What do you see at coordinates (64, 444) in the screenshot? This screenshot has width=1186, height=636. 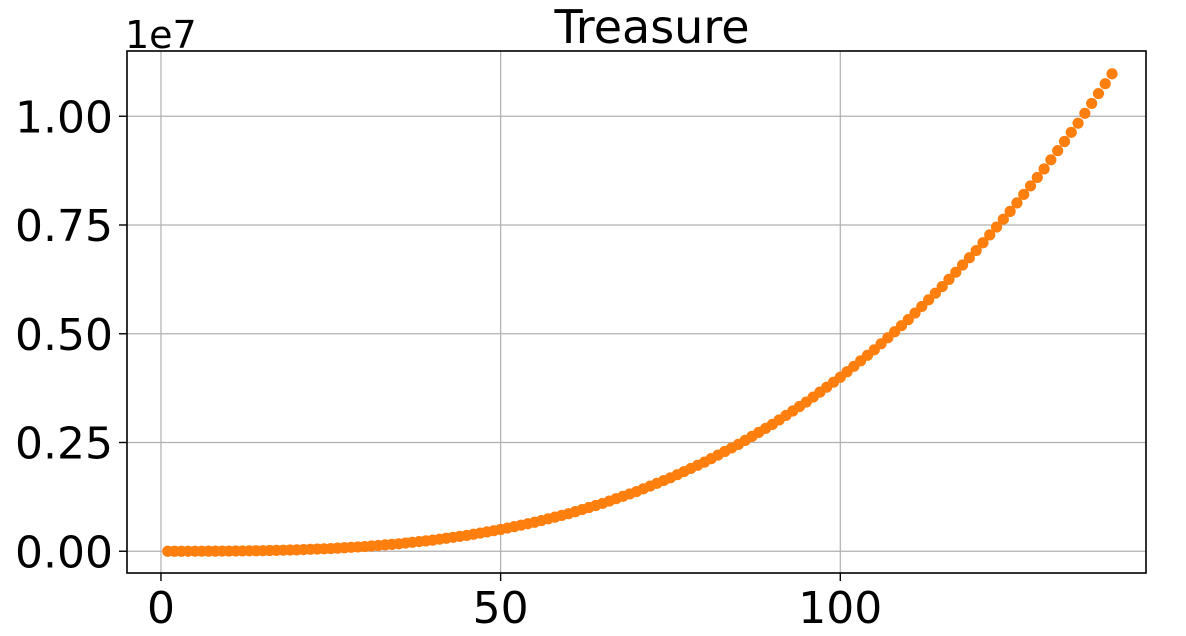 I see `y-tick-label: 0.25` at bounding box center [64, 444].